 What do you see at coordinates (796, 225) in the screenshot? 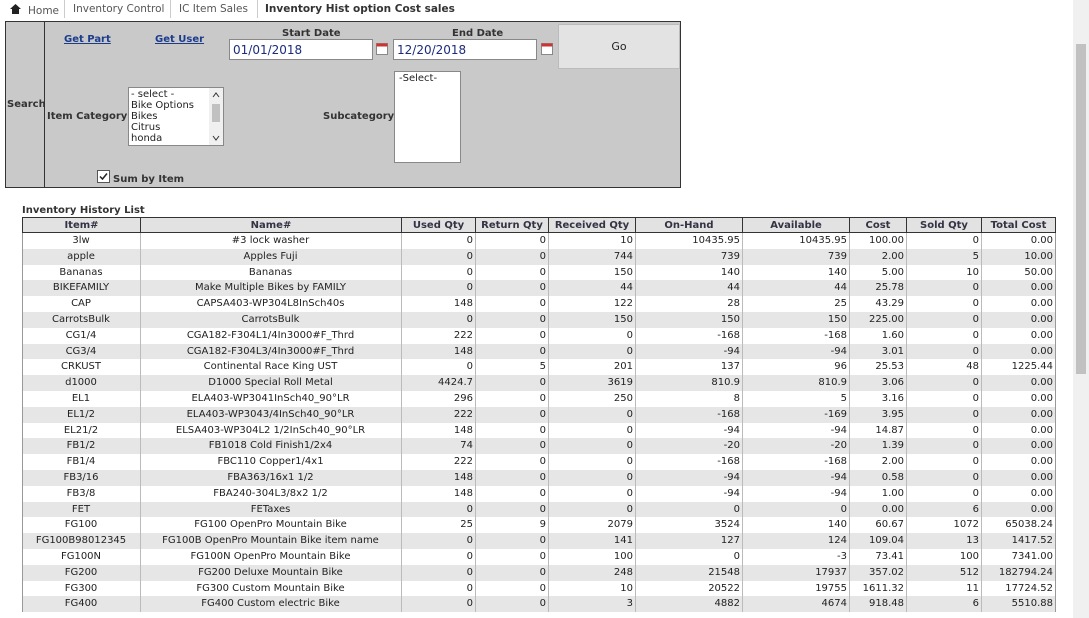
I see `column-header: Available` at bounding box center [796, 225].